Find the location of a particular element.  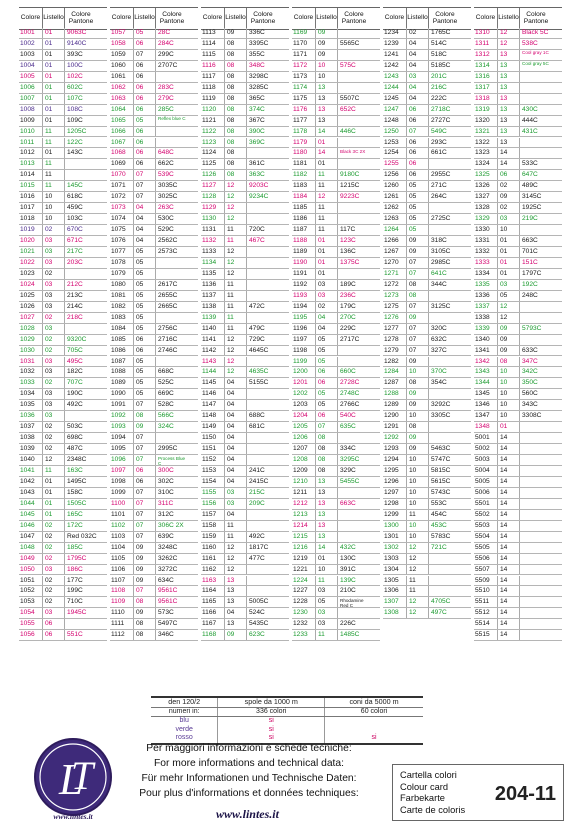

color-code: 5501 is located at coordinates (482, 503).